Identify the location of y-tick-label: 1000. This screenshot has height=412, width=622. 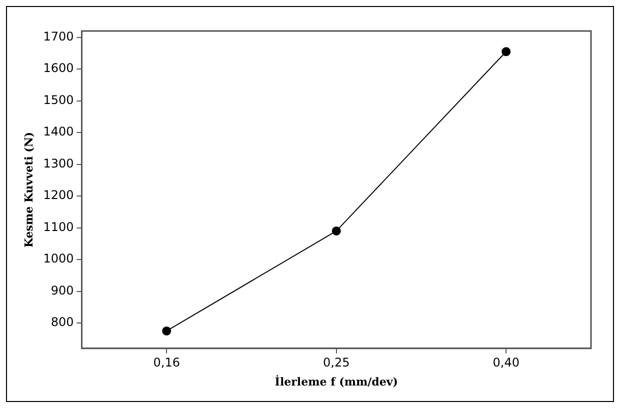
(58, 259).